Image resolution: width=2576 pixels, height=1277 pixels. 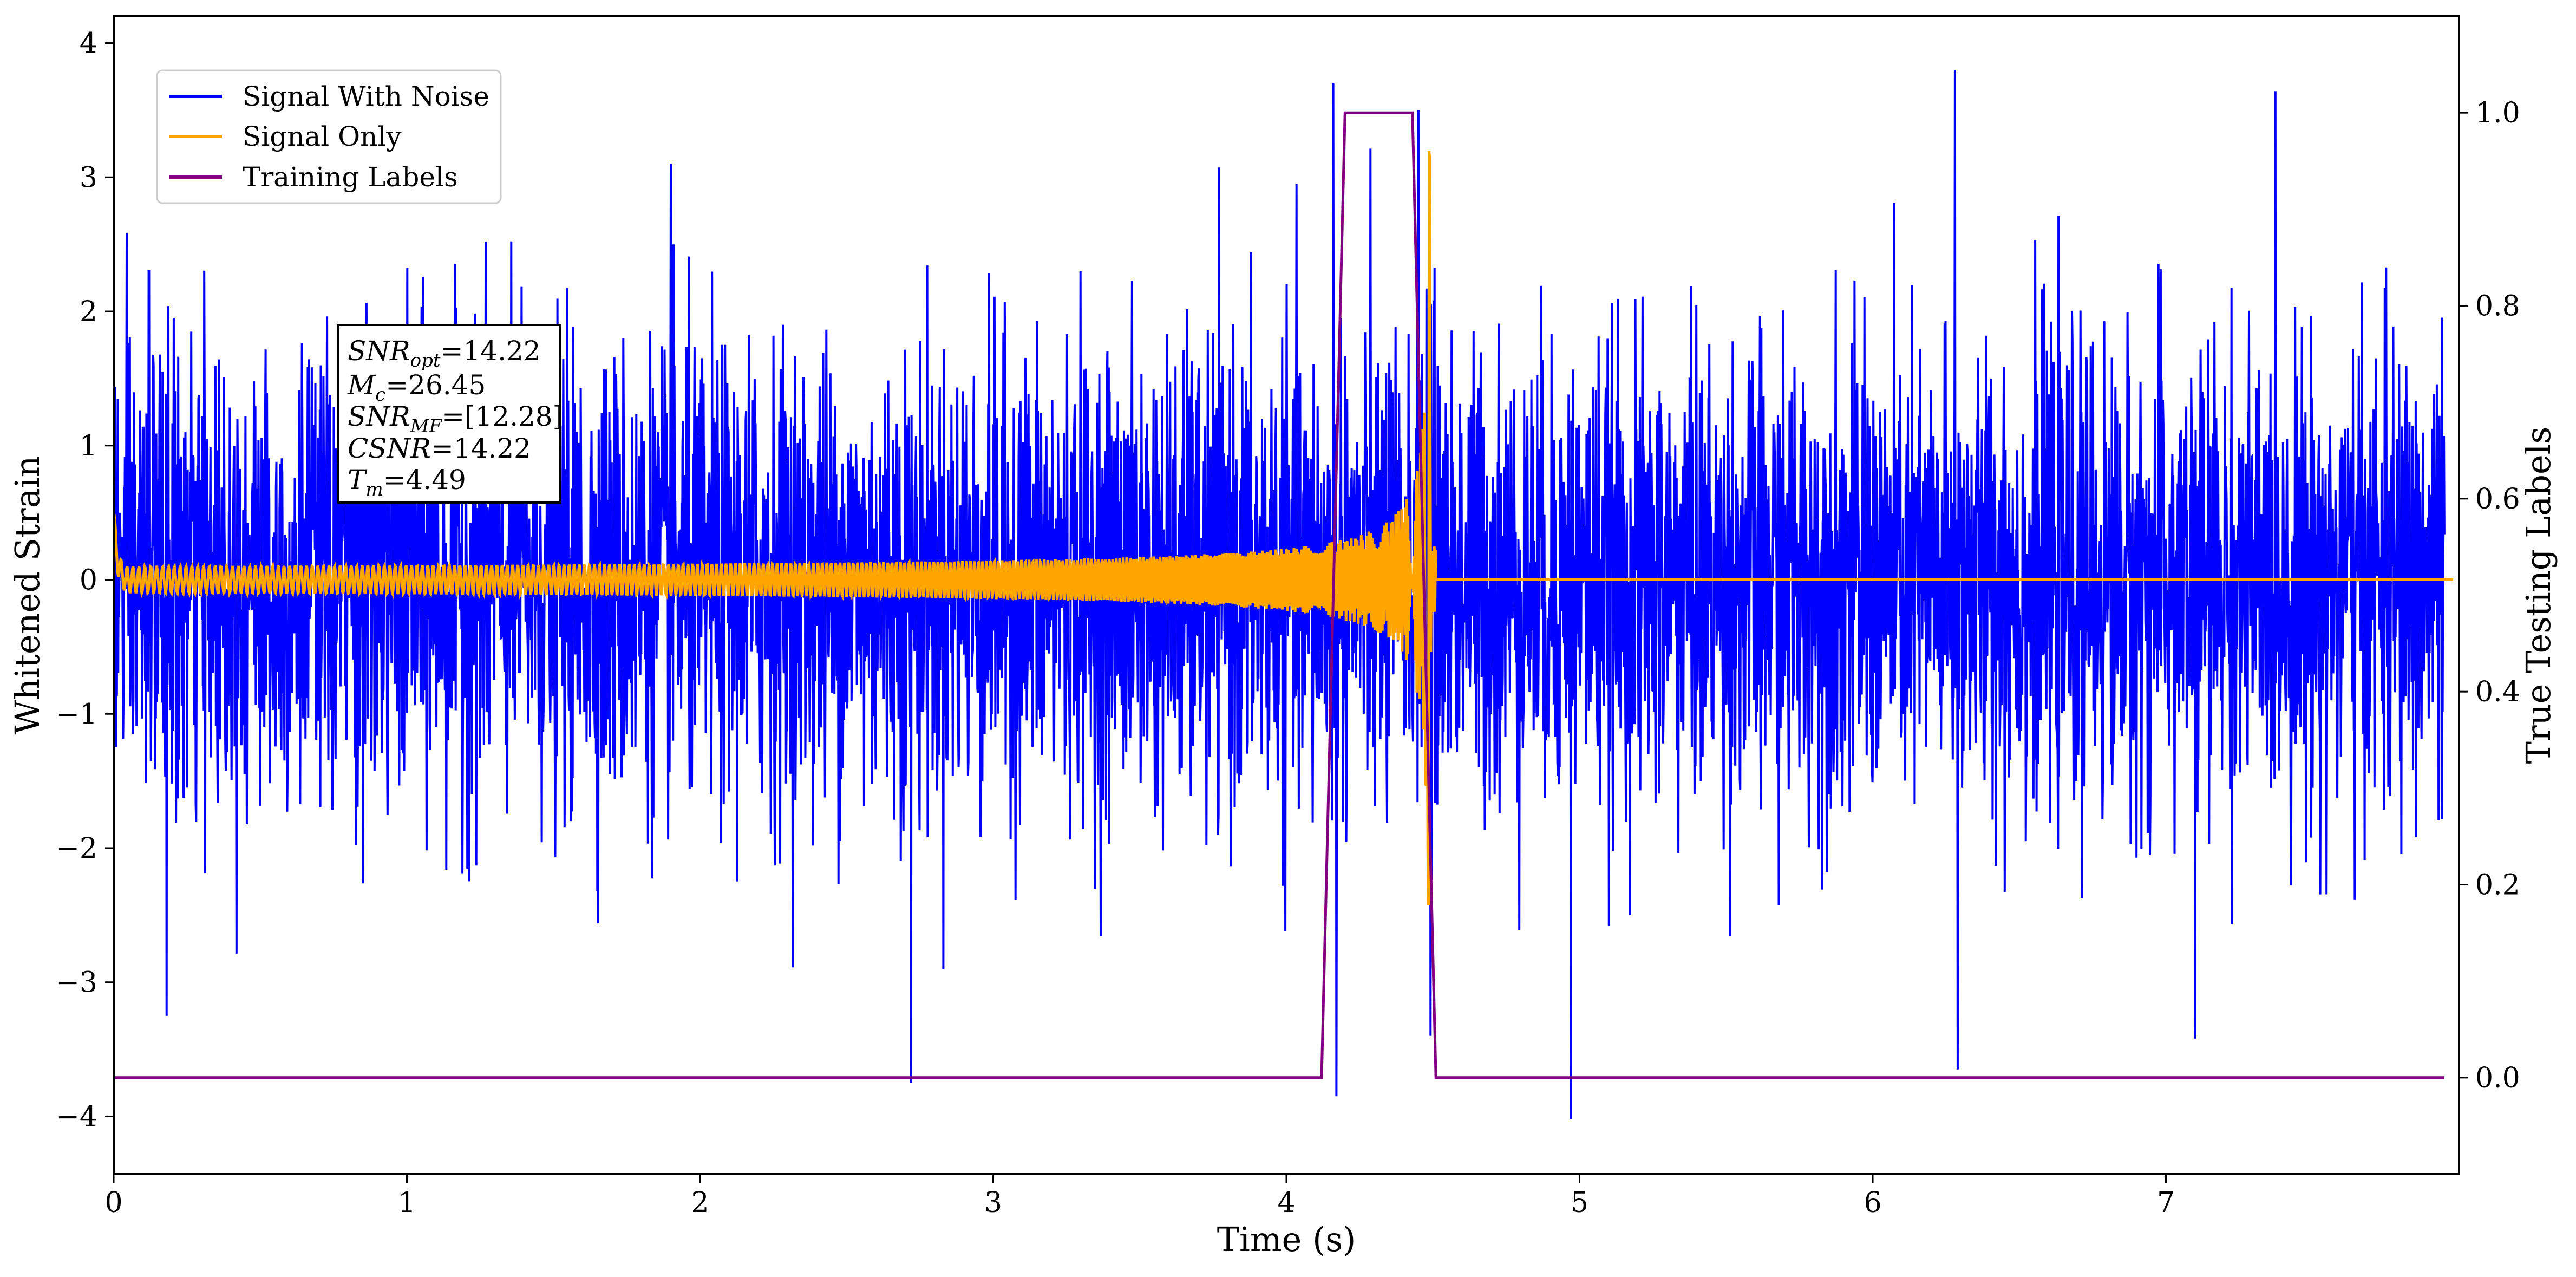 What do you see at coordinates (366, 96) in the screenshot?
I see `legend-label-signal-noise: Signal With Noise` at bounding box center [366, 96].